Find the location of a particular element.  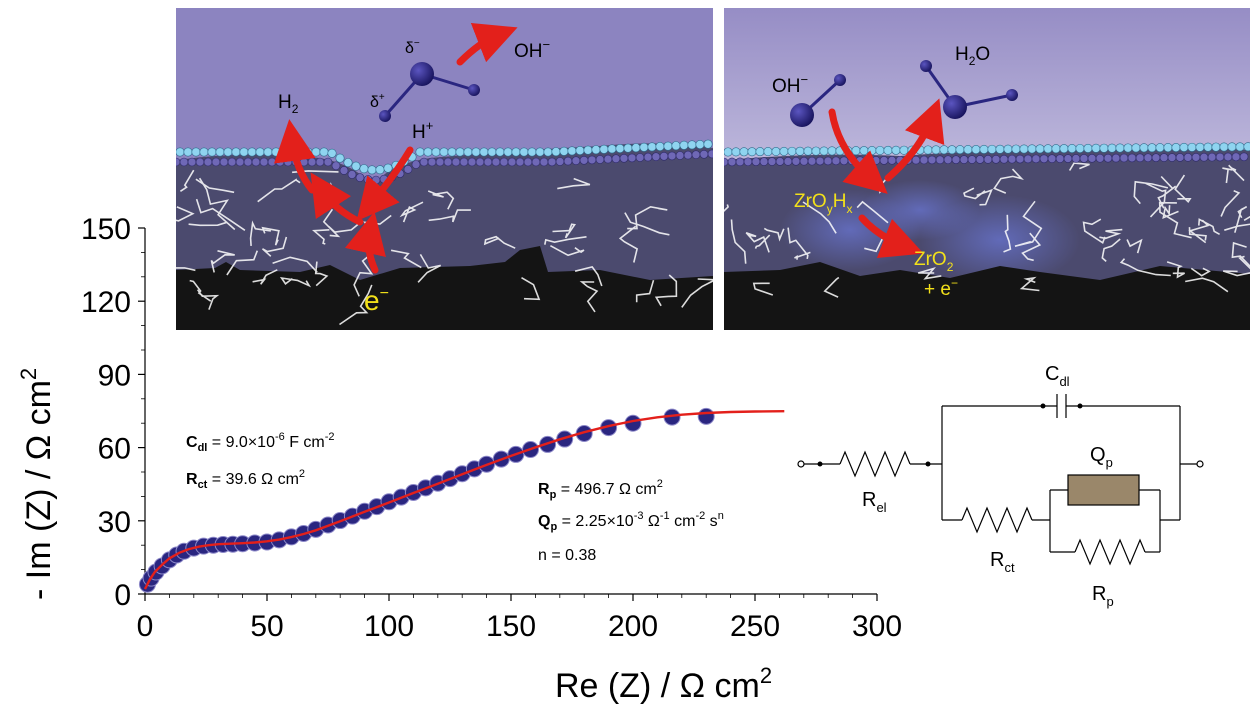

annotation-cdl: Cdl = 9.0×10-6 F cm-2 is located at coordinates (260, 442).